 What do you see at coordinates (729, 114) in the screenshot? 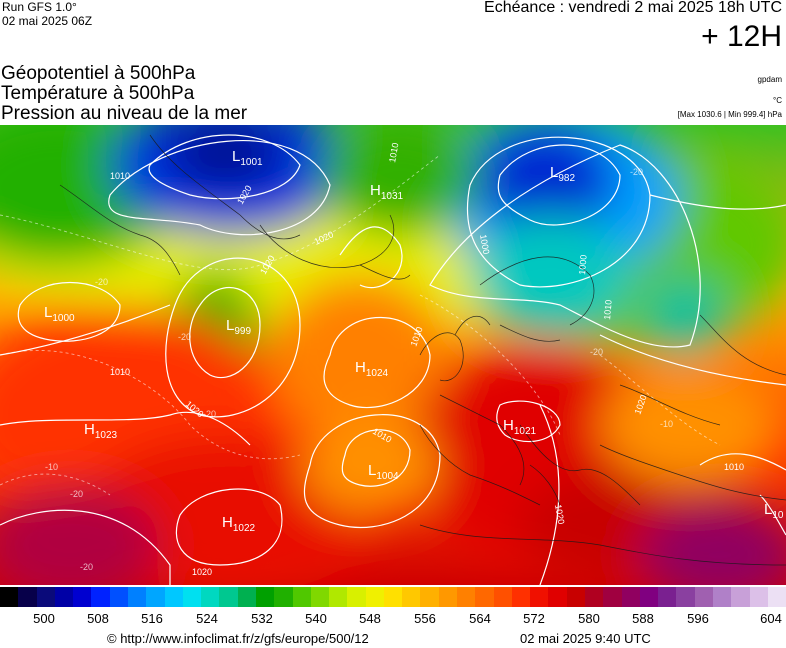
I see `pressure-range: [Max 1030.6 | Min 999.4] hPa` at bounding box center [729, 114].